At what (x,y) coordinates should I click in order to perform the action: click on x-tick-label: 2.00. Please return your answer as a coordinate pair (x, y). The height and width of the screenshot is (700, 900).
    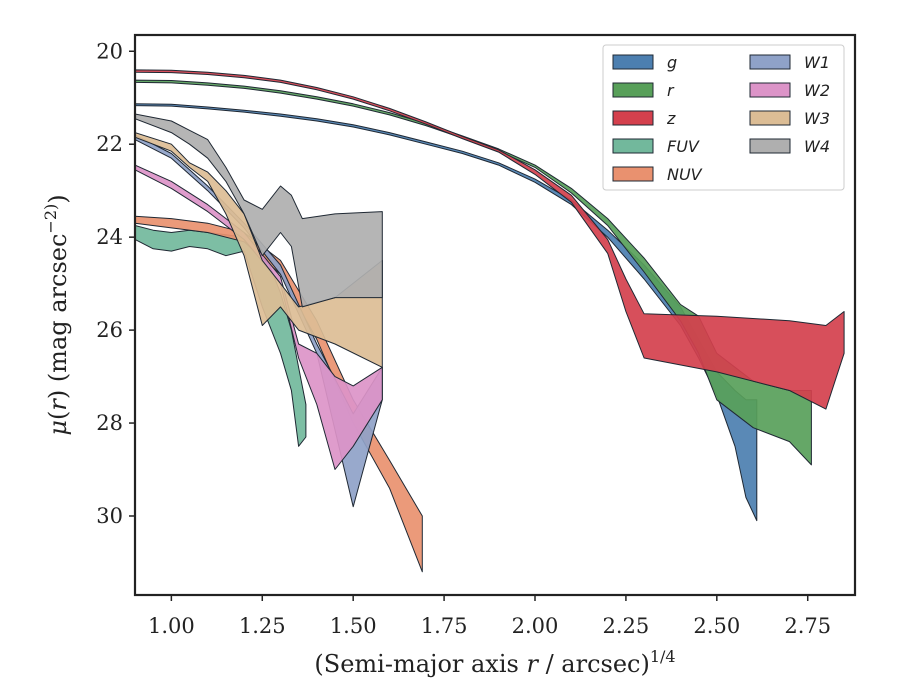
    Looking at the image, I should click on (535, 626).